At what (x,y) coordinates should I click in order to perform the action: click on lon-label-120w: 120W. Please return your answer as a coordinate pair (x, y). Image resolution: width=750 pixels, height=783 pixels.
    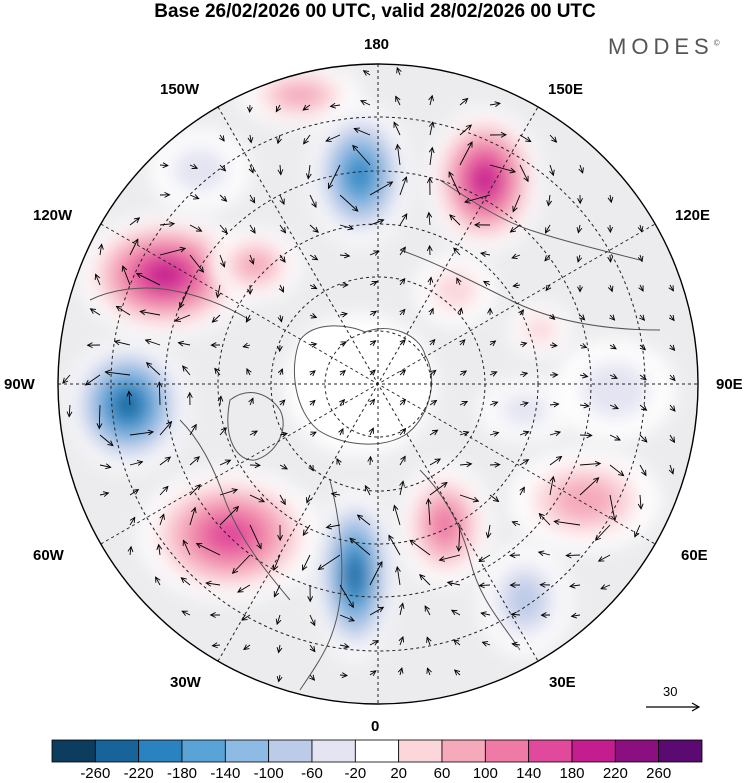
    Looking at the image, I should click on (53, 215).